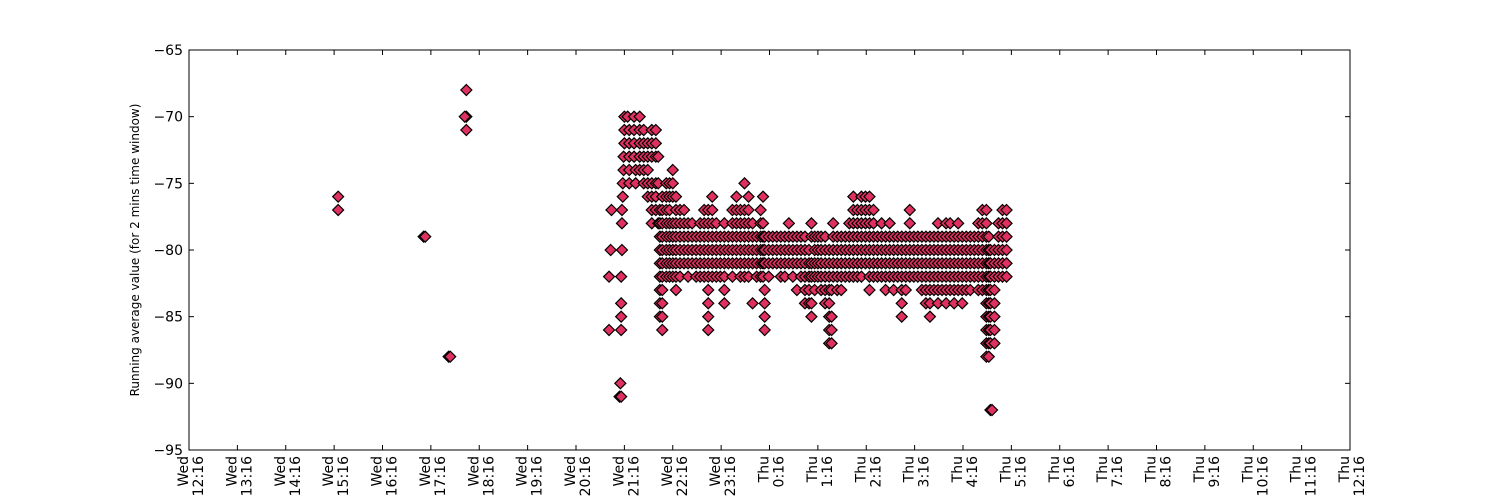 This screenshot has width=1500, height=500. What do you see at coordinates (538, 476) in the screenshot?
I see `x-tick-label-time: 19:16` at bounding box center [538, 476].